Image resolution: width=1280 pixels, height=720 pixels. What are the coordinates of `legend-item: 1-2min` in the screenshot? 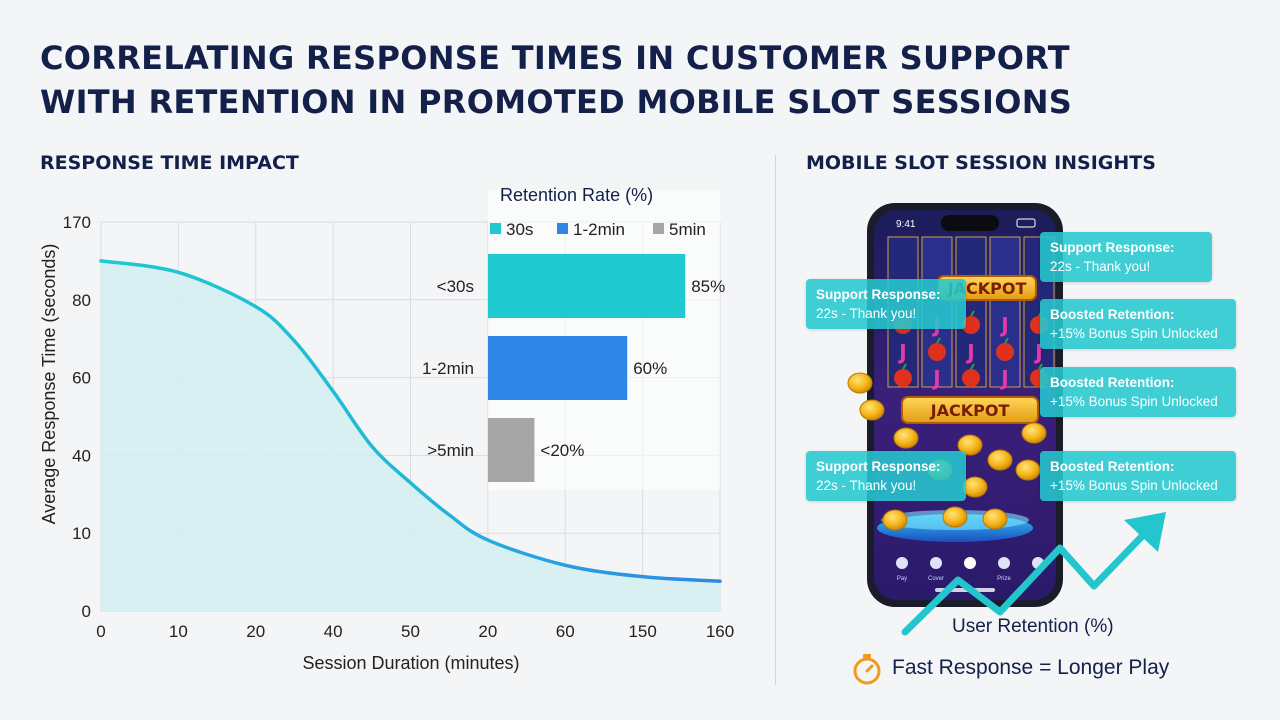 It's located at (591, 229).